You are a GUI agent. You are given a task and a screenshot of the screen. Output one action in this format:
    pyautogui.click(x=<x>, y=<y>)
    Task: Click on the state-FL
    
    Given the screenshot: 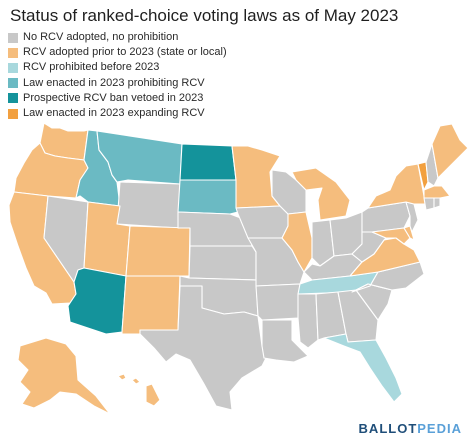 What is the action you would take?
    pyautogui.click(x=363, y=368)
    